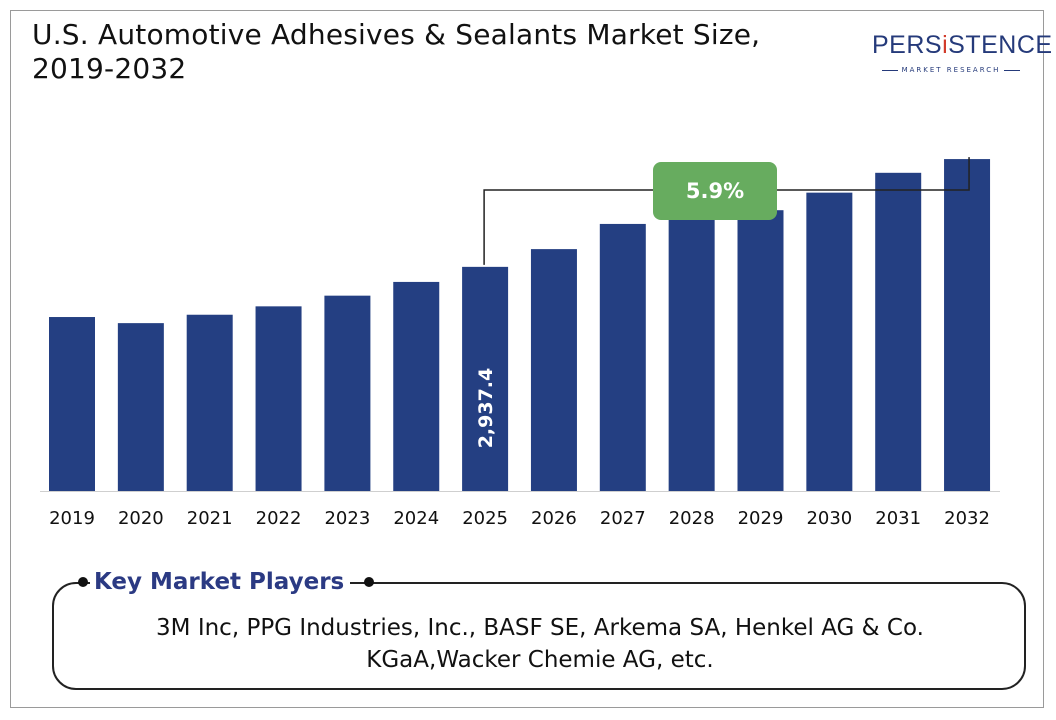 This screenshot has width=1056, height=720. Describe the element at coordinates (951, 70) in the screenshot. I see `logo-tagline: MARKET RESEARCH` at that location.